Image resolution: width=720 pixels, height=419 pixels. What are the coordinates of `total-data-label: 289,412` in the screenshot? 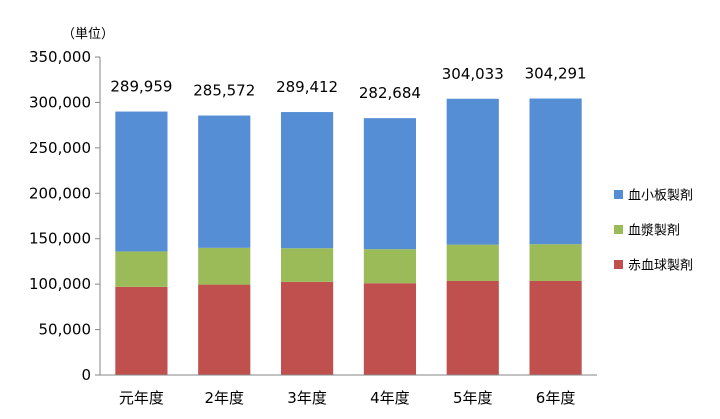 It's located at (307, 87).